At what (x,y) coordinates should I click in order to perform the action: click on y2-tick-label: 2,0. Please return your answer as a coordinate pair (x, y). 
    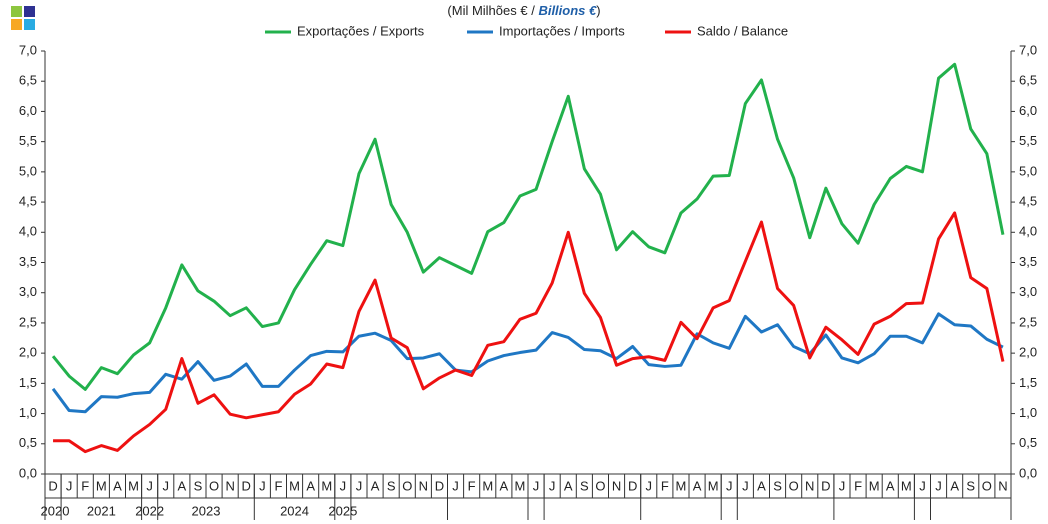
    Looking at the image, I should click on (1028, 352).